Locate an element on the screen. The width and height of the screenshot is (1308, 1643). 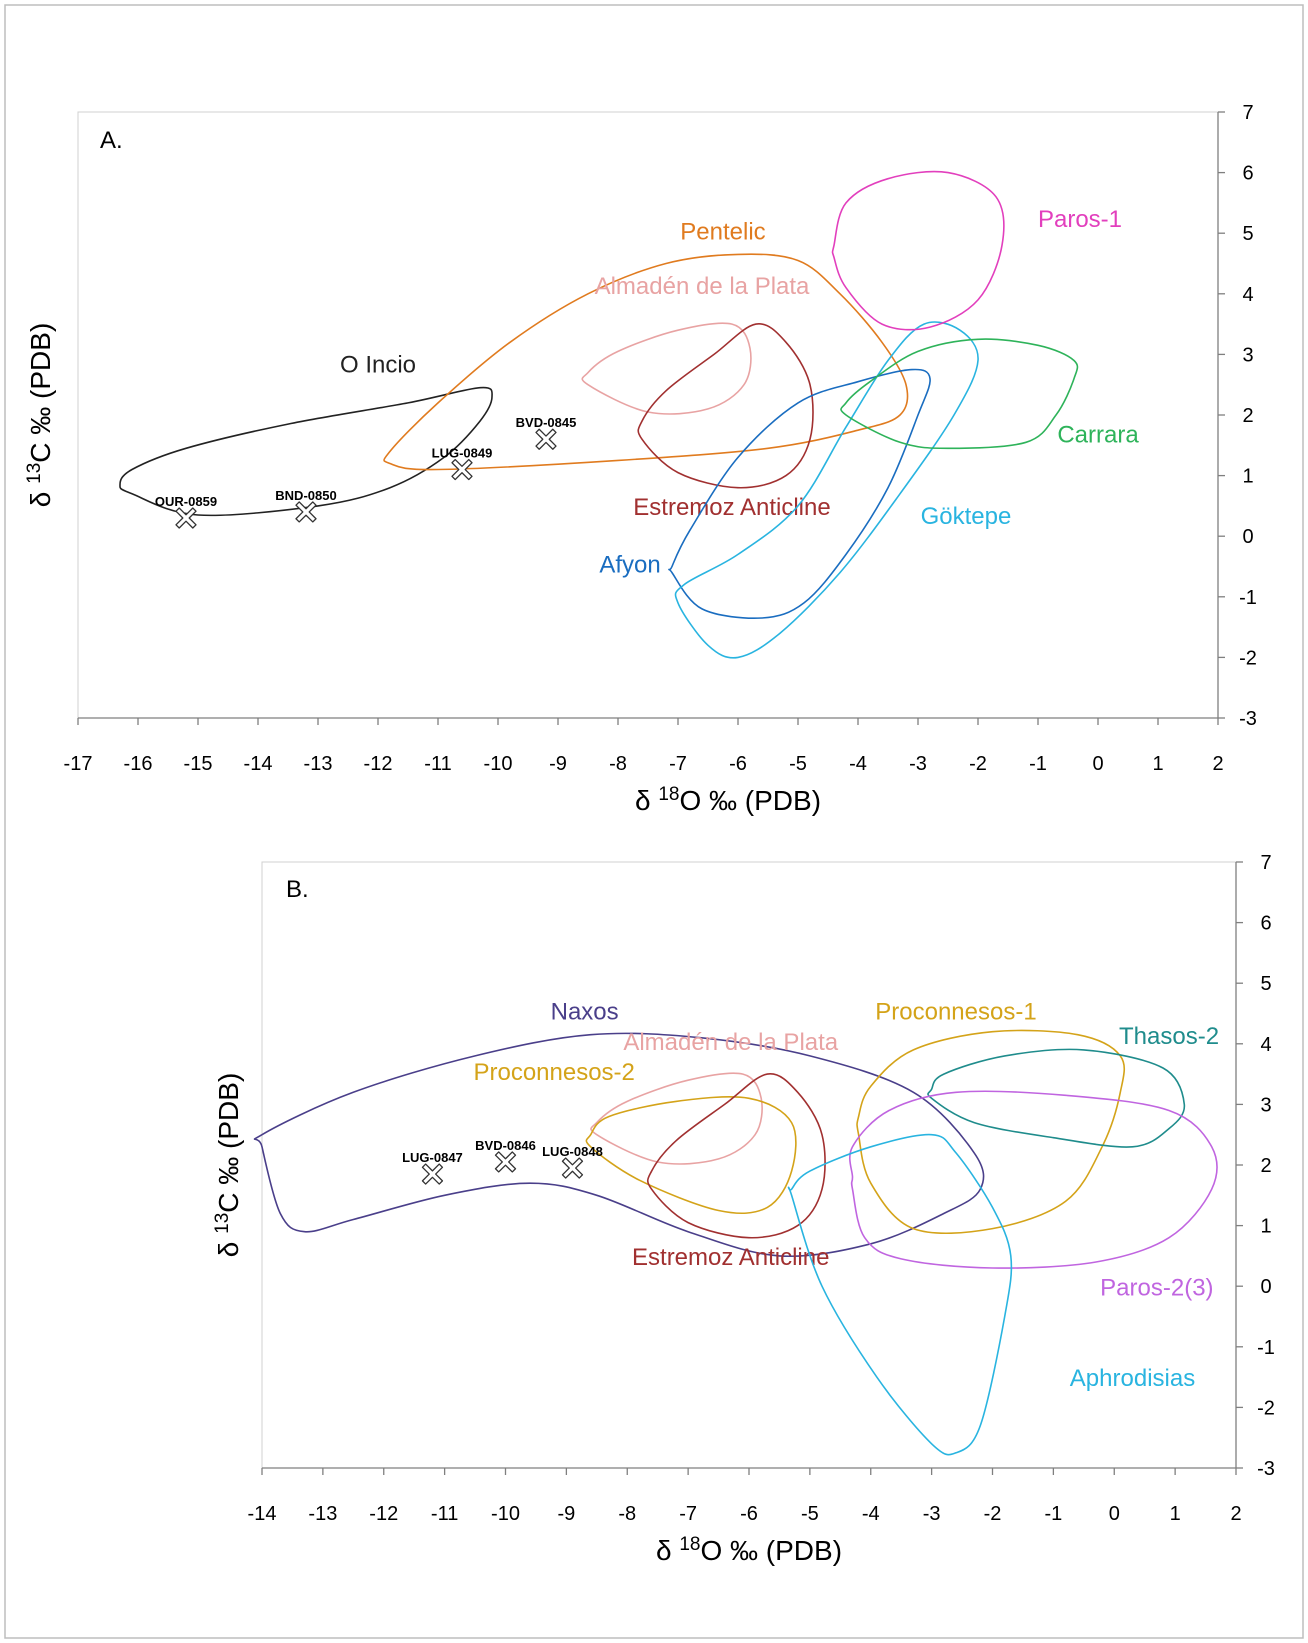
sample-label-bvd-0846: BVD-0846 is located at coordinates (505, 1145).